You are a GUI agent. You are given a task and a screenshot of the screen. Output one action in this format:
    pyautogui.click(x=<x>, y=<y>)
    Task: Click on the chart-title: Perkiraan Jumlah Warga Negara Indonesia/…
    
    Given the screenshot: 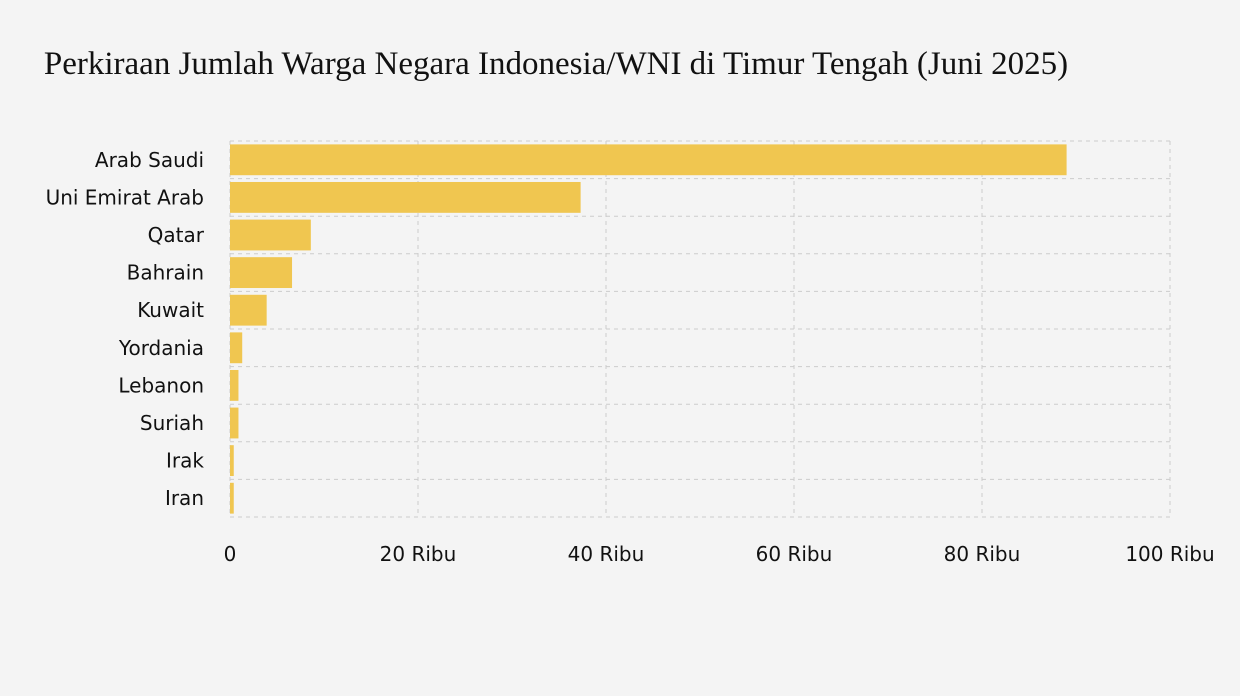 What is the action you would take?
    pyautogui.click(x=556, y=64)
    